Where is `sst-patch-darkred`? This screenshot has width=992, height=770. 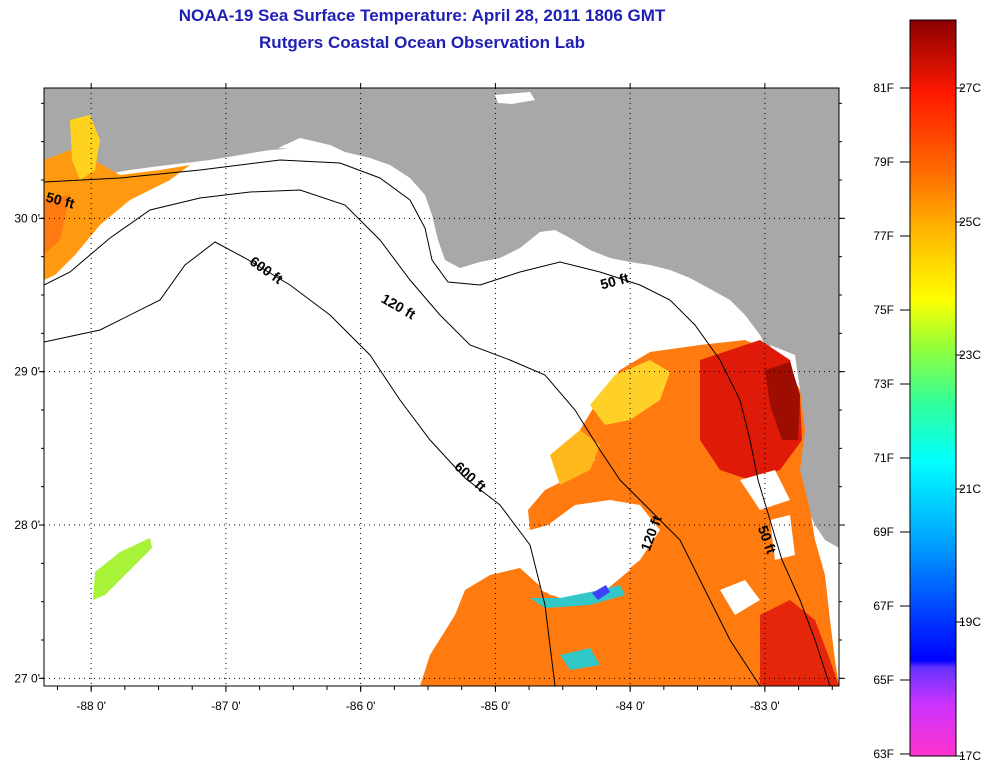
sst-patch-darkred is located at coordinates (782, 401).